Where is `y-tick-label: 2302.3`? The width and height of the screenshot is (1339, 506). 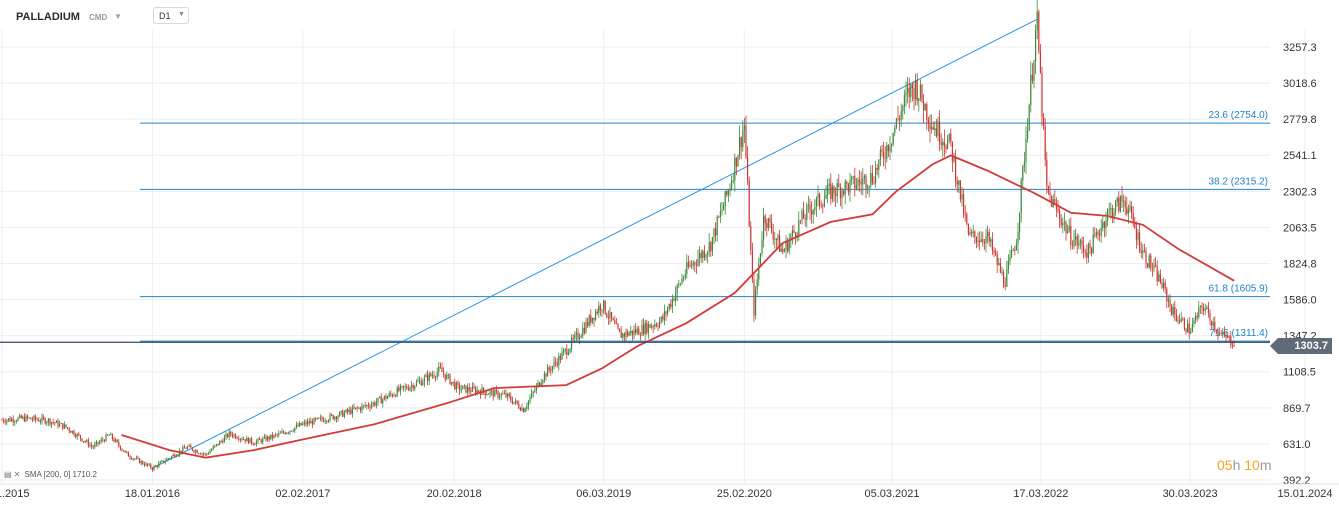
y-tick-label: 2302.3 is located at coordinates (1300, 192).